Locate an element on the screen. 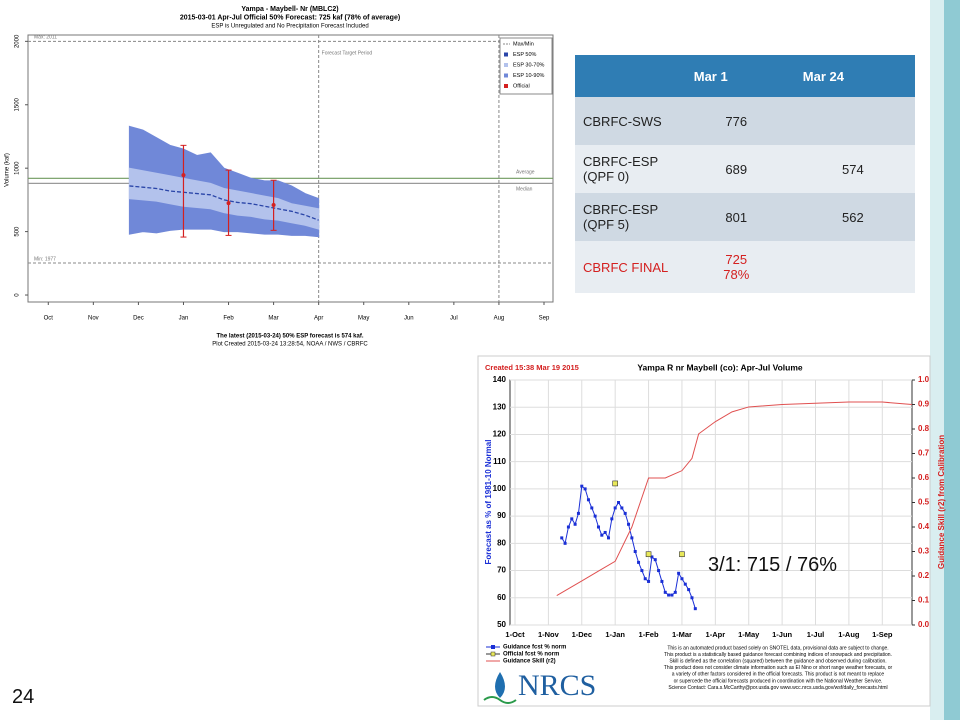 This screenshot has width=960, height=720. y2-tick-label: 0.1 is located at coordinates (924, 600).